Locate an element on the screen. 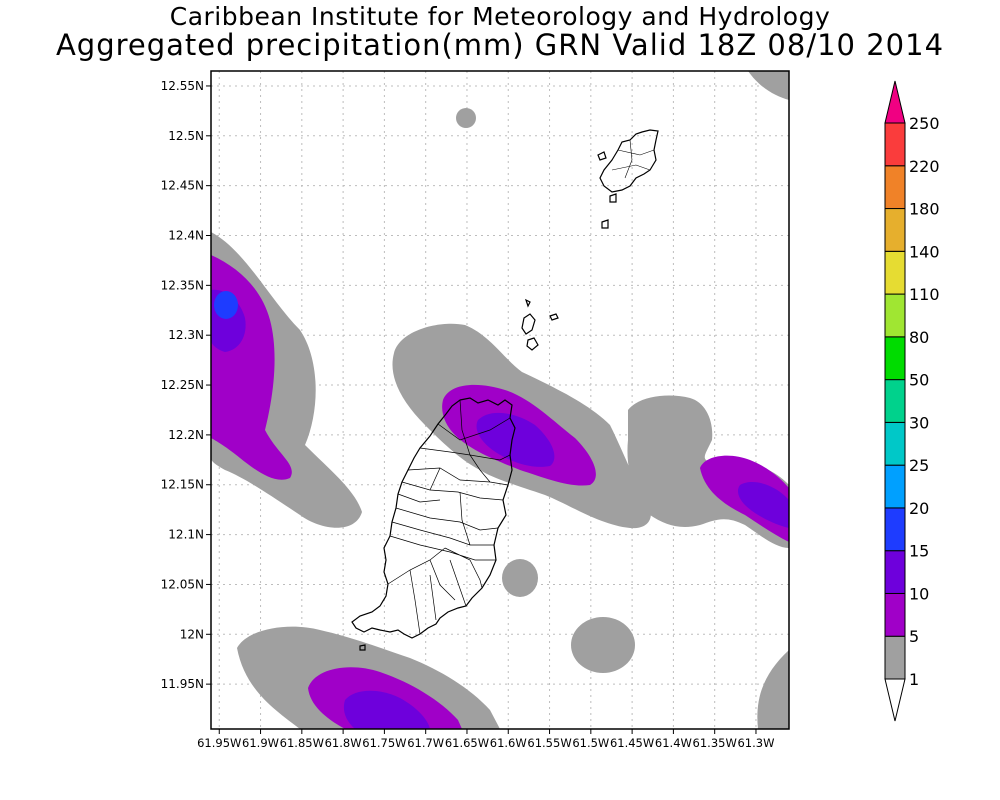 Image resolution: width=1000 pixels, height=800 pixels. lat-tick-label: 12.25N is located at coordinates (182, 385).